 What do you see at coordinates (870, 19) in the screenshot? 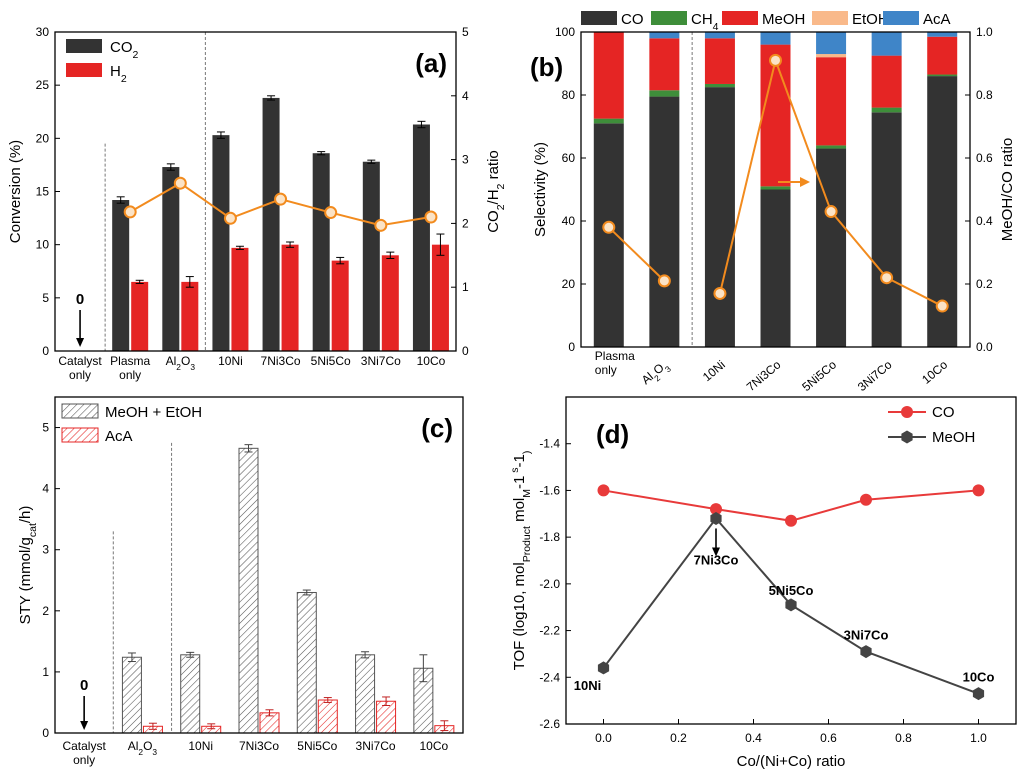
I see `legend-label-EtOH: EtOH` at bounding box center [870, 19].